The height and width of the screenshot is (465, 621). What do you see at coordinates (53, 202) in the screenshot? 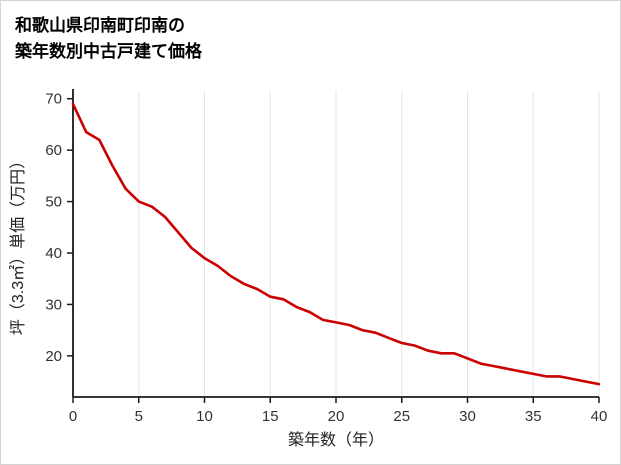
I see `y-tick-label: 50` at bounding box center [53, 202].